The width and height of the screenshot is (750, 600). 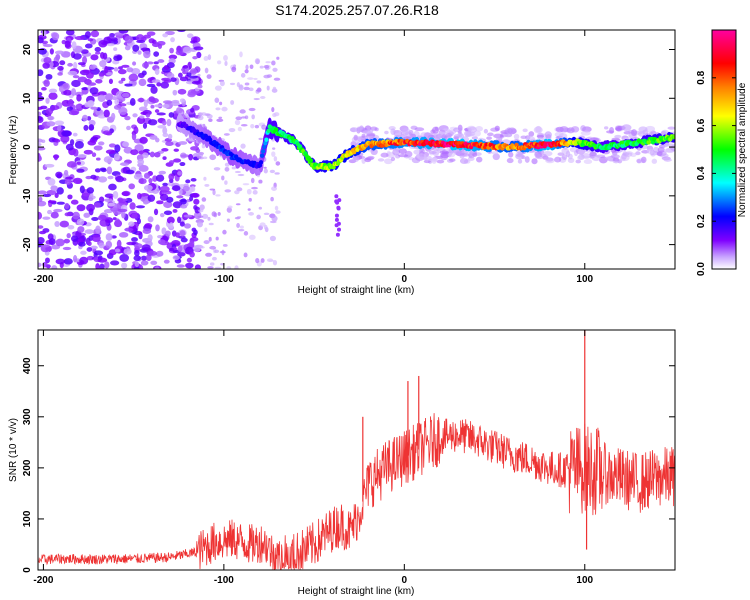 I want to click on y-tick-label: 100, so click(x=27, y=518).